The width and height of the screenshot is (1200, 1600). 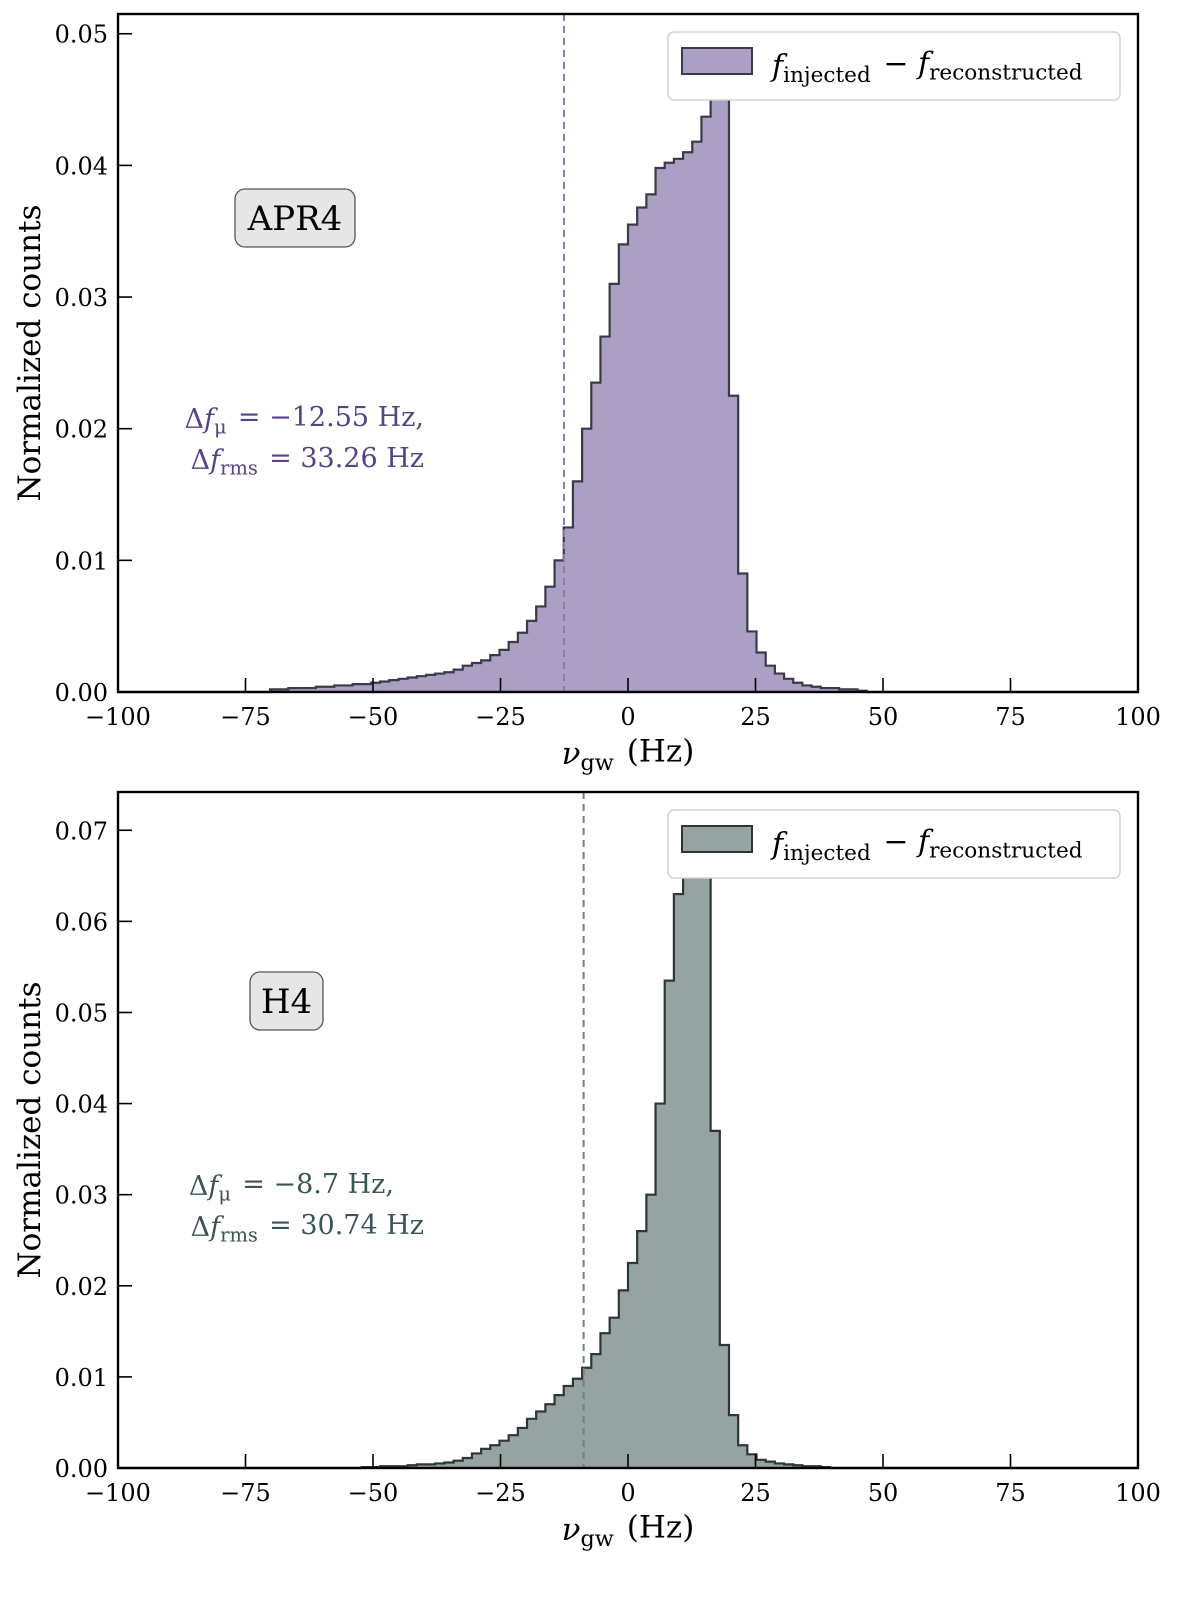 What do you see at coordinates (928, 66) in the screenshot?
I see `legend-label: finjected − freconstructed` at bounding box center [928, 66].